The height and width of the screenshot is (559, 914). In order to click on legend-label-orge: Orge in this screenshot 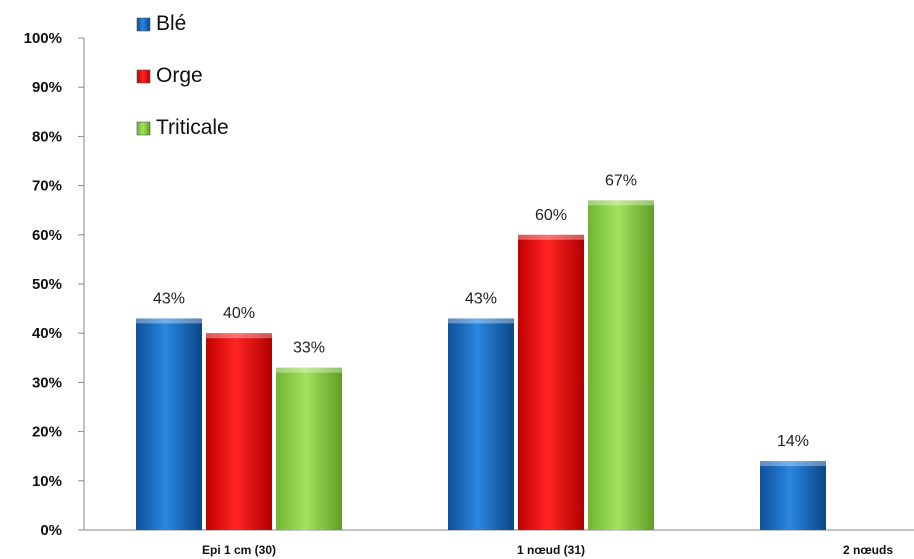, I will do `click(179, 75)`.